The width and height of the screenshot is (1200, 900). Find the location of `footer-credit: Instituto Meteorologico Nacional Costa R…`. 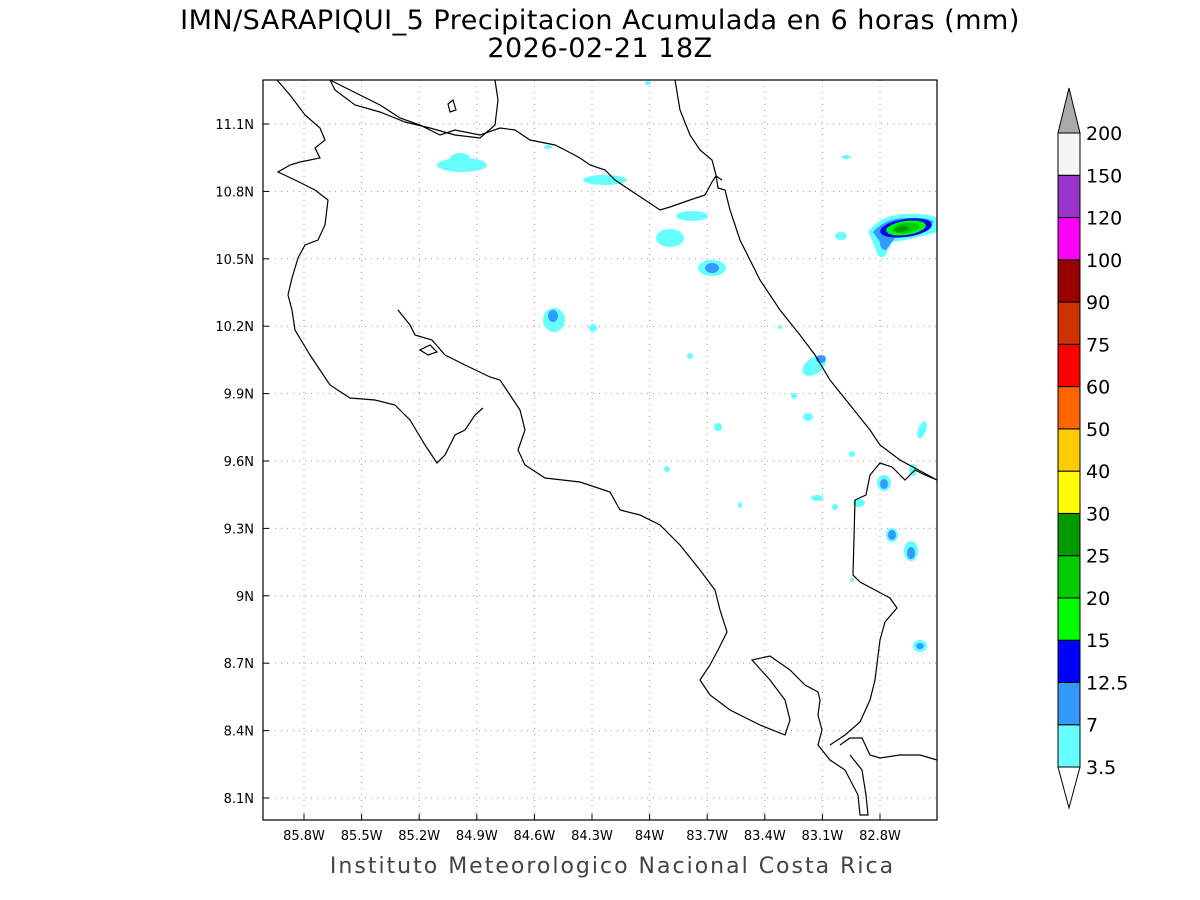

footer-credit: Instituto Meteorologico Nacional Costa R… is located at coordinates (612, 866).